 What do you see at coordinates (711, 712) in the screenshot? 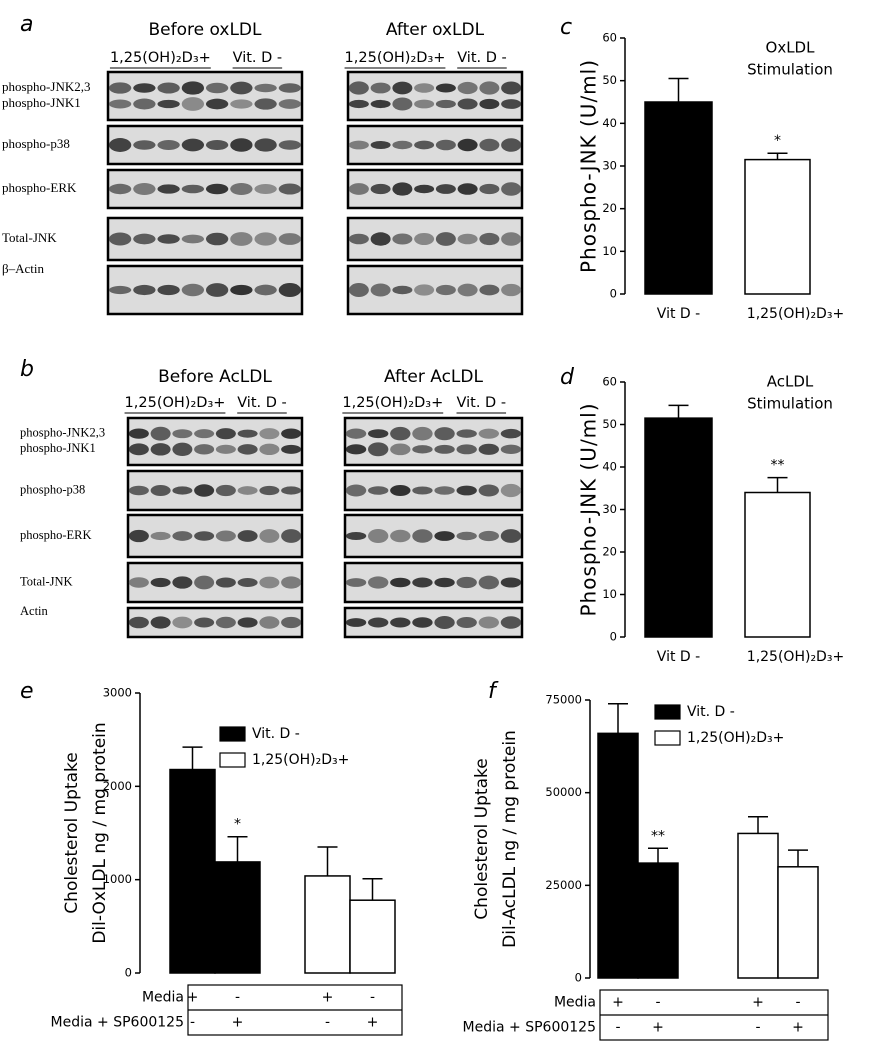
I see `legend-label: Vit. D -` at bounding box center [711, 712].